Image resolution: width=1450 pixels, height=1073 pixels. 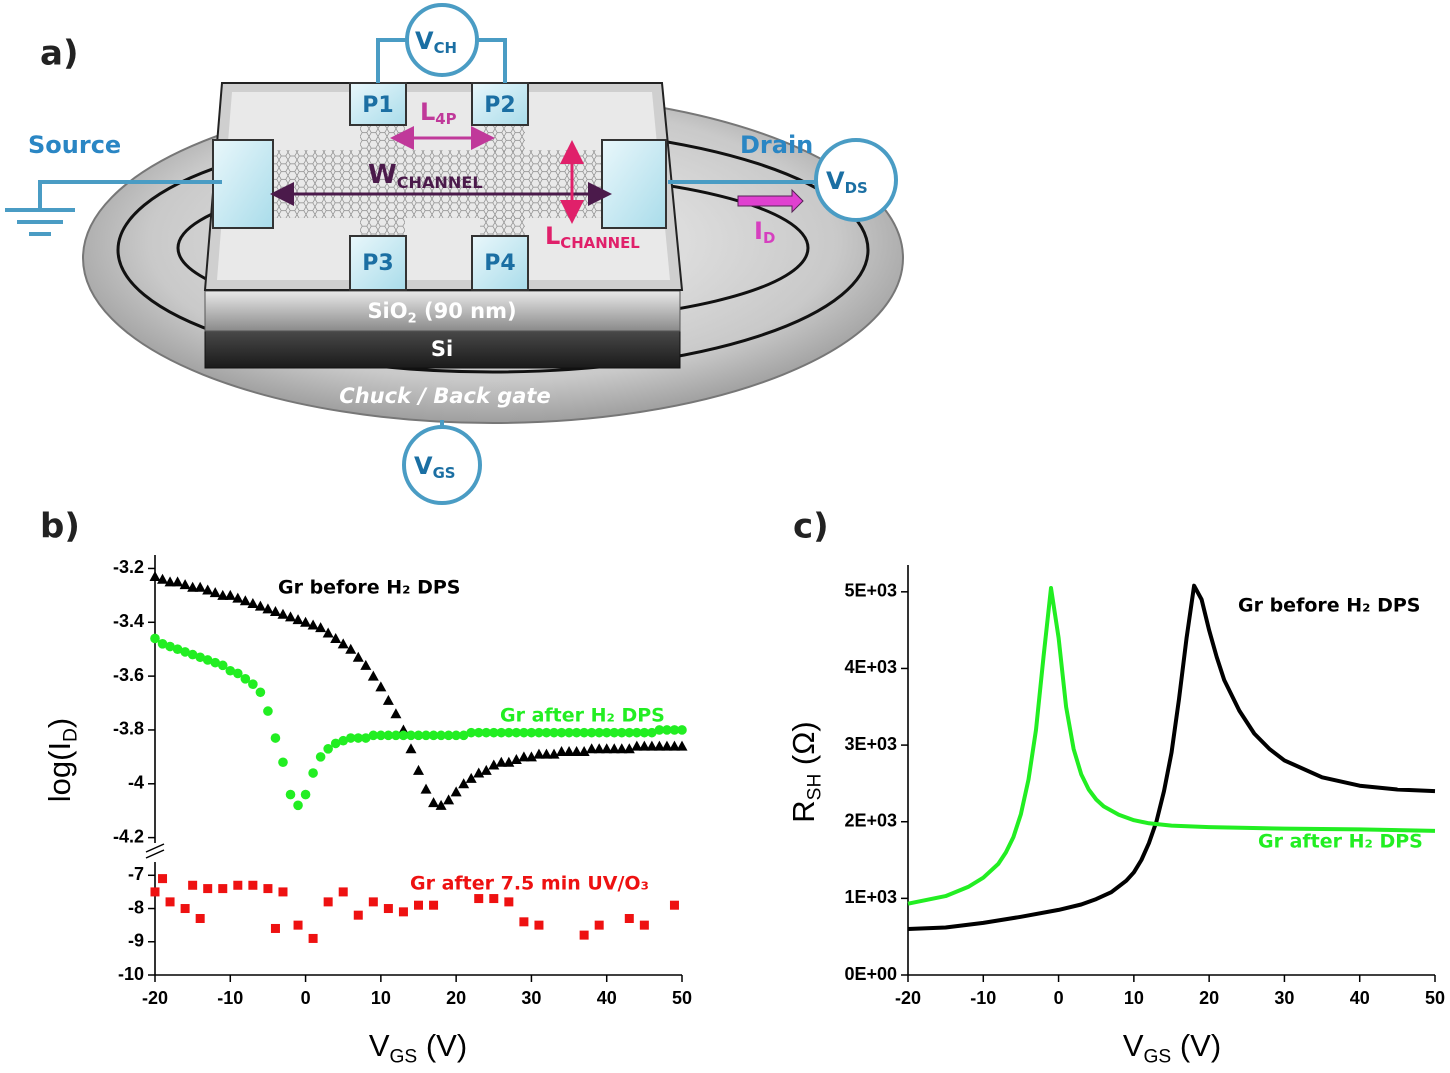 What do you see at coordinates (436, 42) in the screenshot?
I see `meter-label: VCH` at bounding box center [436, 42].